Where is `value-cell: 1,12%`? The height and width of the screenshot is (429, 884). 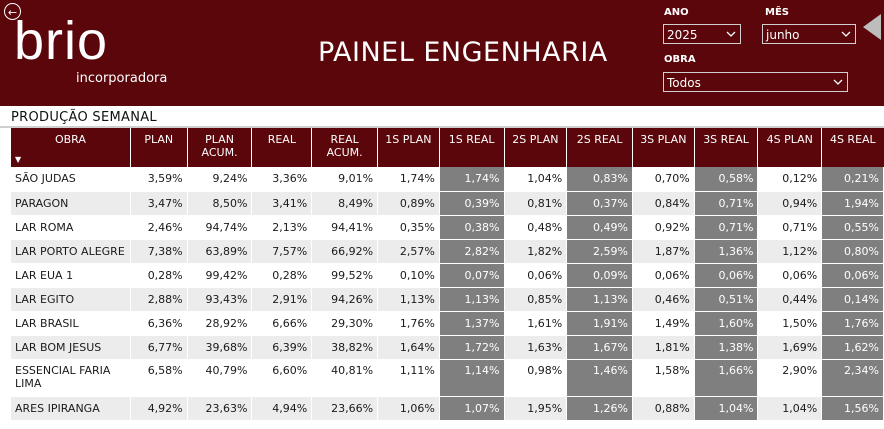 value-cell: 1,12% is located at coordinates (790, 251).